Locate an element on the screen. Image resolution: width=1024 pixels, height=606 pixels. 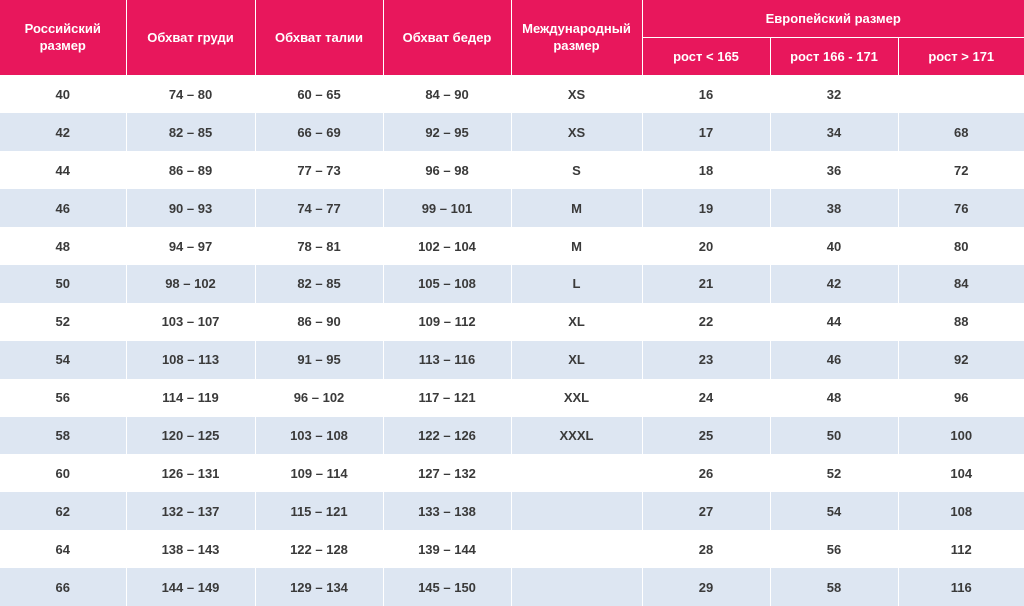
table-cell: 91 – 95 is located at coordinates (319, 359).